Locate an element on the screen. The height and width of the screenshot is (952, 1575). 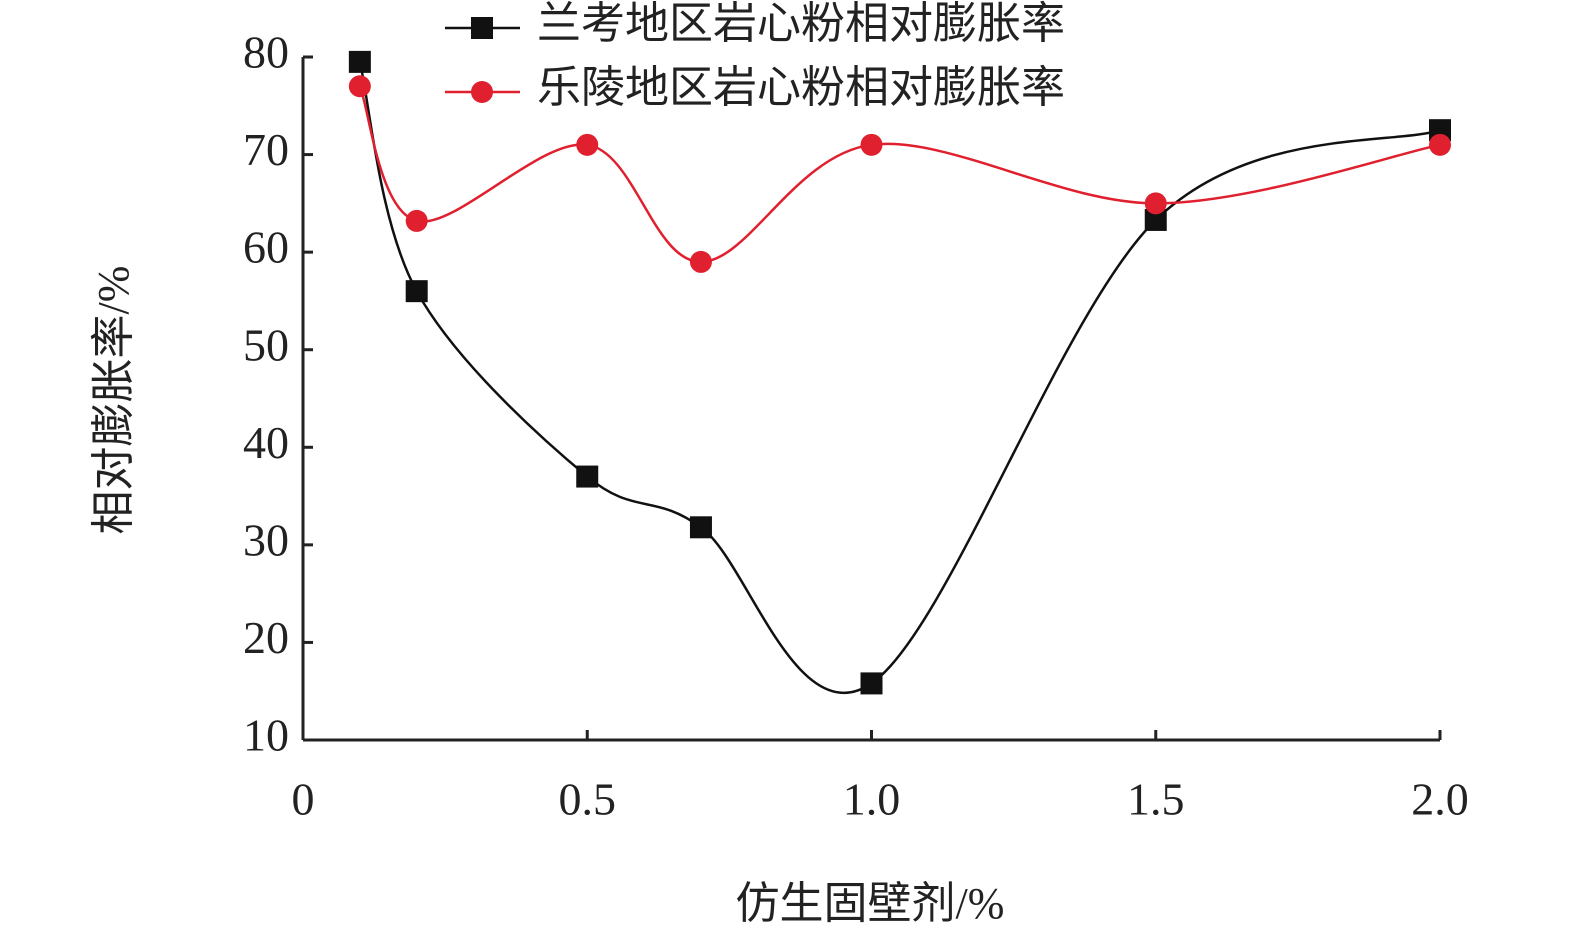
legend-label: 乐陵地区岩心粉相对膨胀率 is located at coordinates (801, 87).